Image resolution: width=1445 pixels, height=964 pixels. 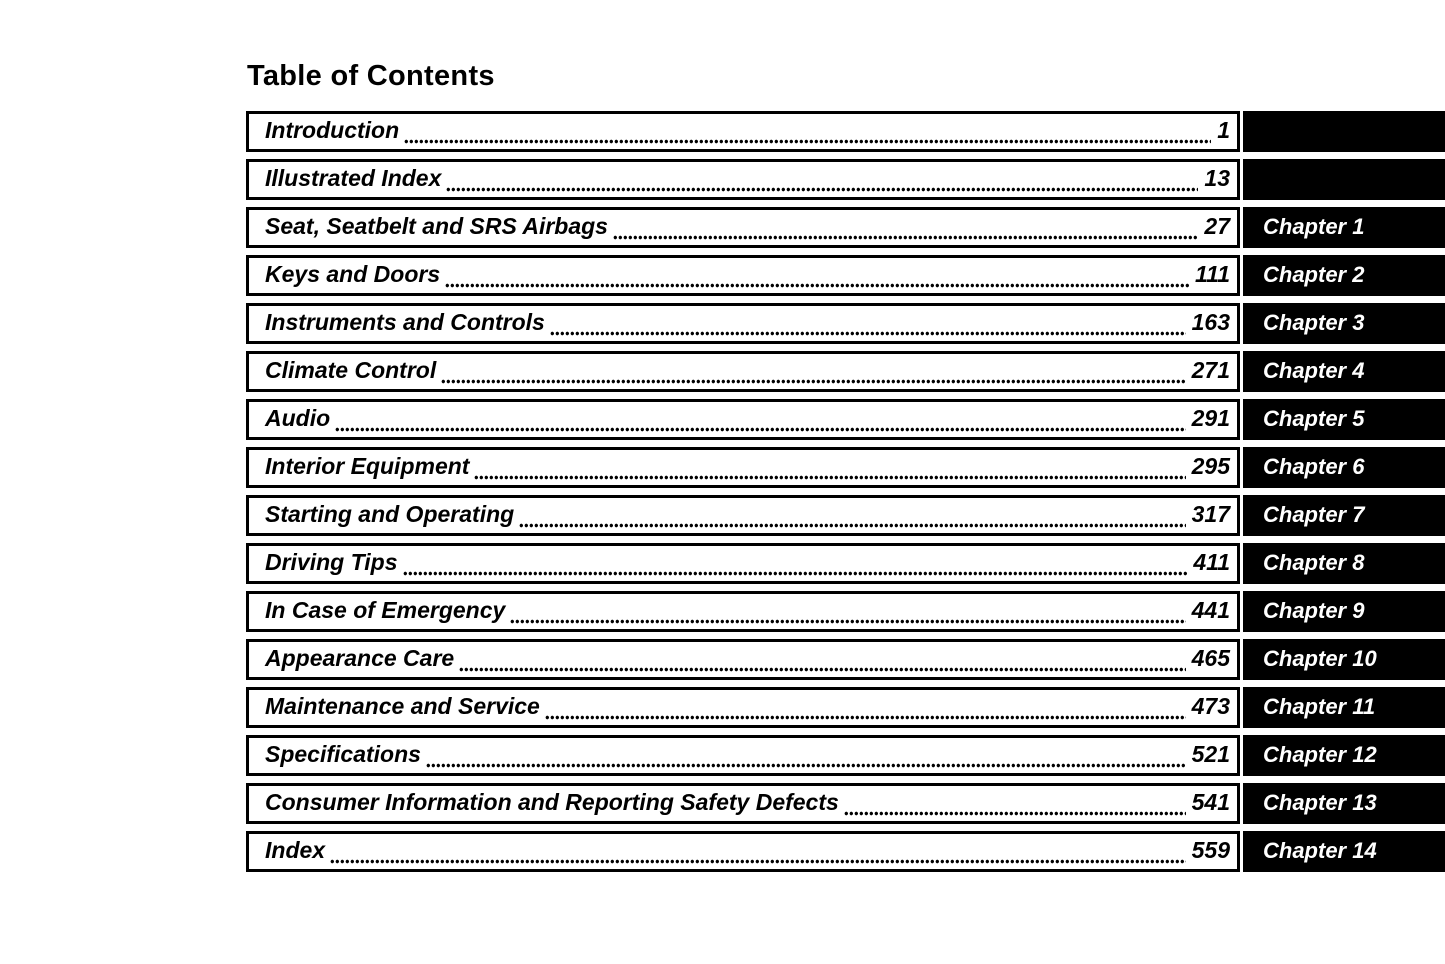 I want to click on toc-row: Starting and Operating 317 Chapter 7, so click(x=845, y=515).